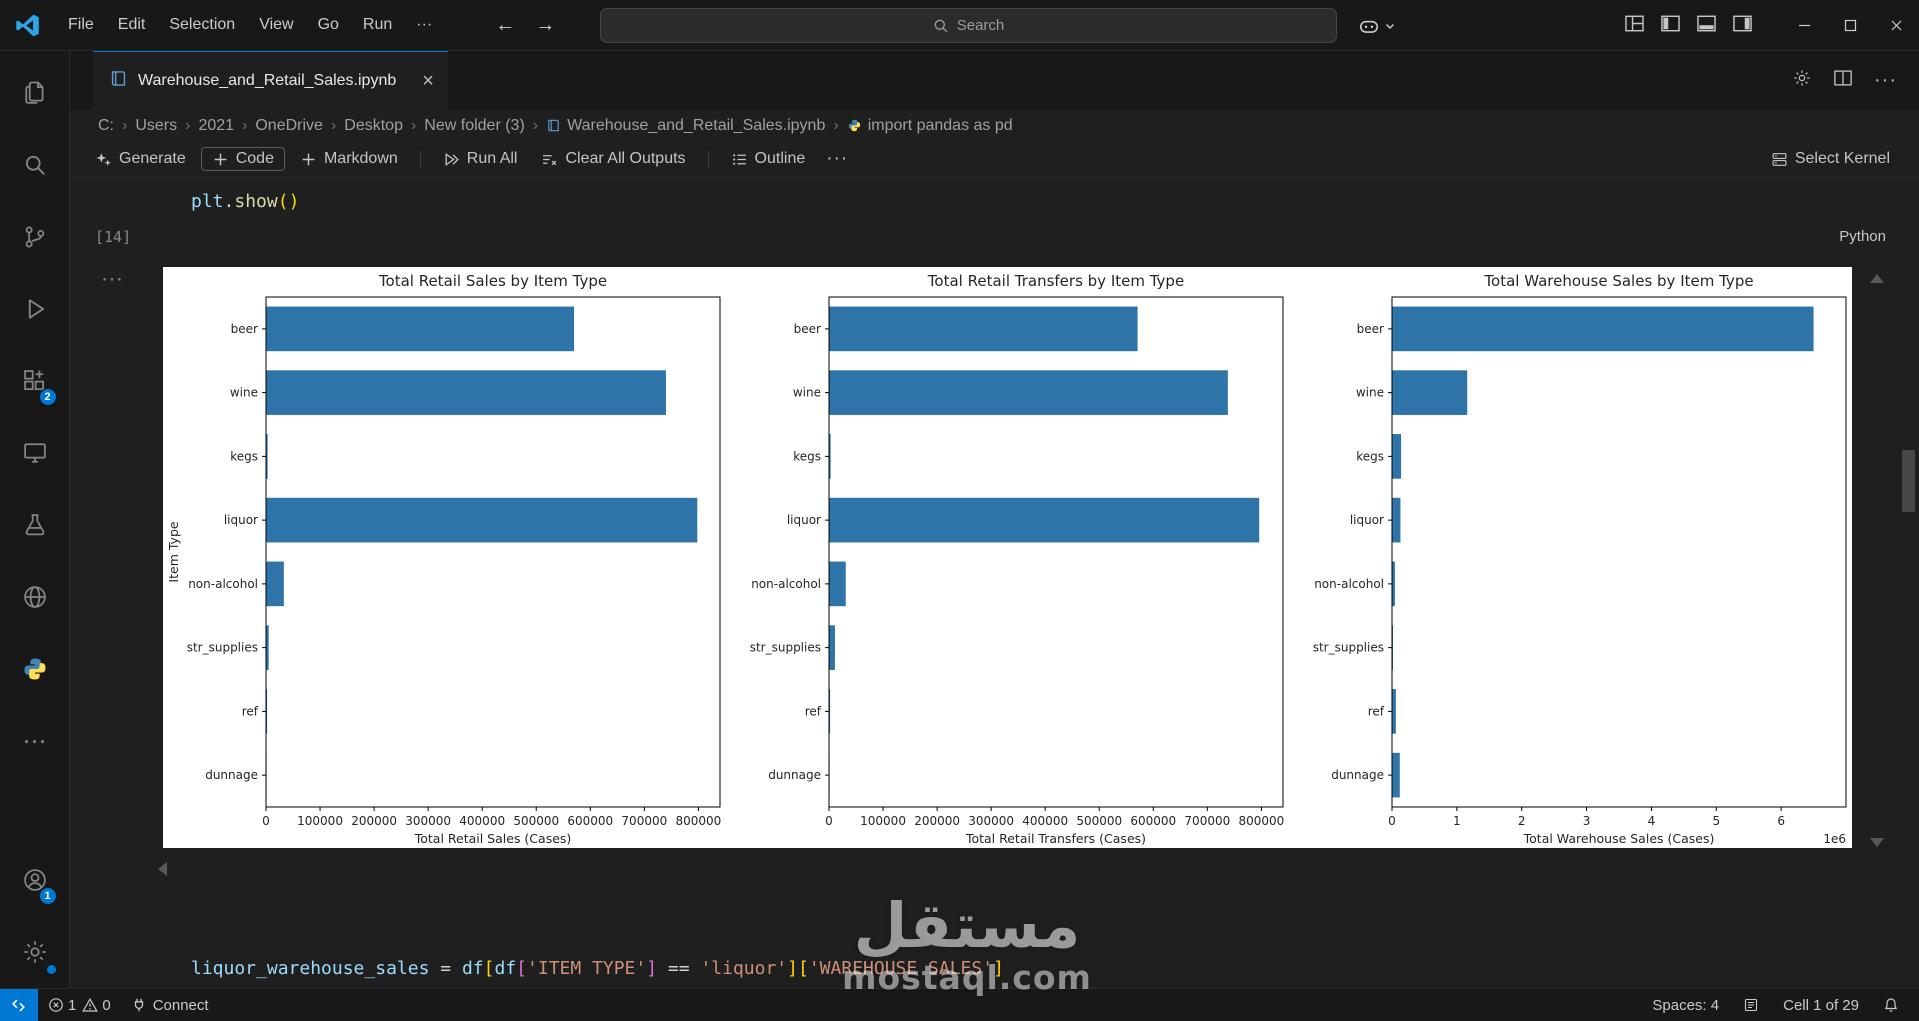 This screenshot has height=1021, width=1919. Describe the element at coordinates (428, 81) in the screenshot. I see `tab-close-icon: ×` at that location.